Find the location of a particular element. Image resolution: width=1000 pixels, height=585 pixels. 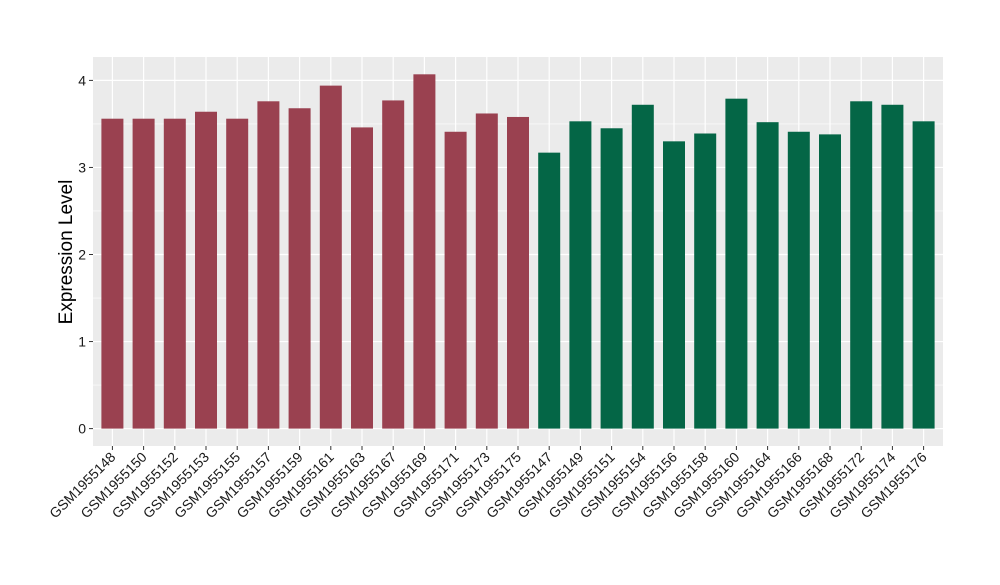

y-tick-label: 3 is located at coordinates (82, 167).